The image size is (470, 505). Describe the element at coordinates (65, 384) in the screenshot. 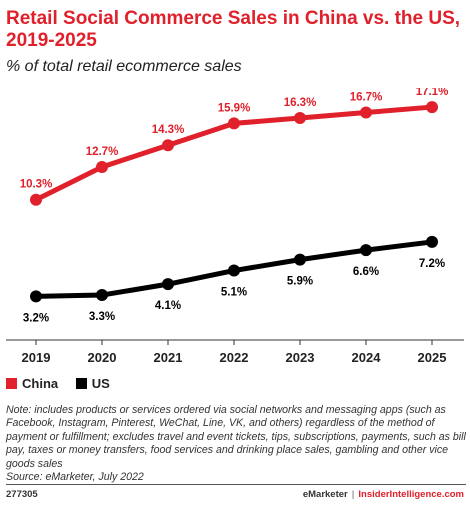

I see `legend: China US` at that location.